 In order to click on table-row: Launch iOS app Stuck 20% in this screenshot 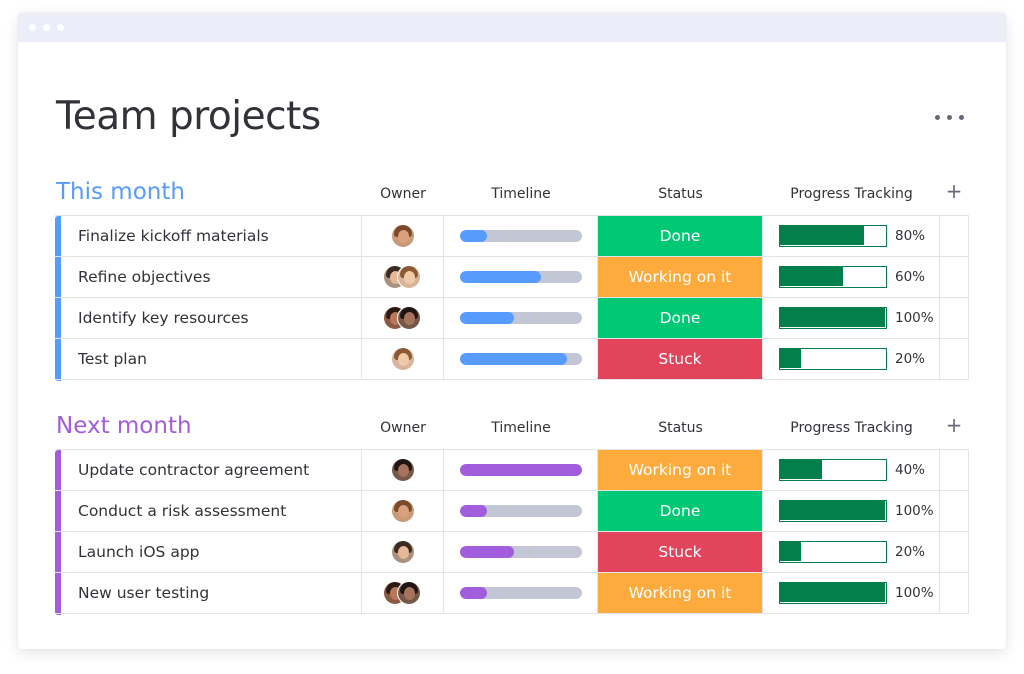, I will do `click(512, 552)`.